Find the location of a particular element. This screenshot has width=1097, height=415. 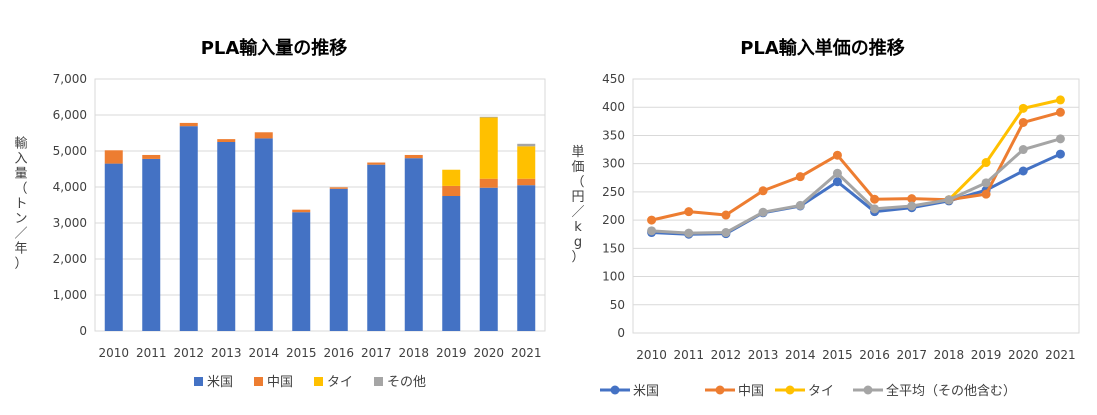

chart-title: PLA輸入量の推移 is located at coordinates (274, 48).